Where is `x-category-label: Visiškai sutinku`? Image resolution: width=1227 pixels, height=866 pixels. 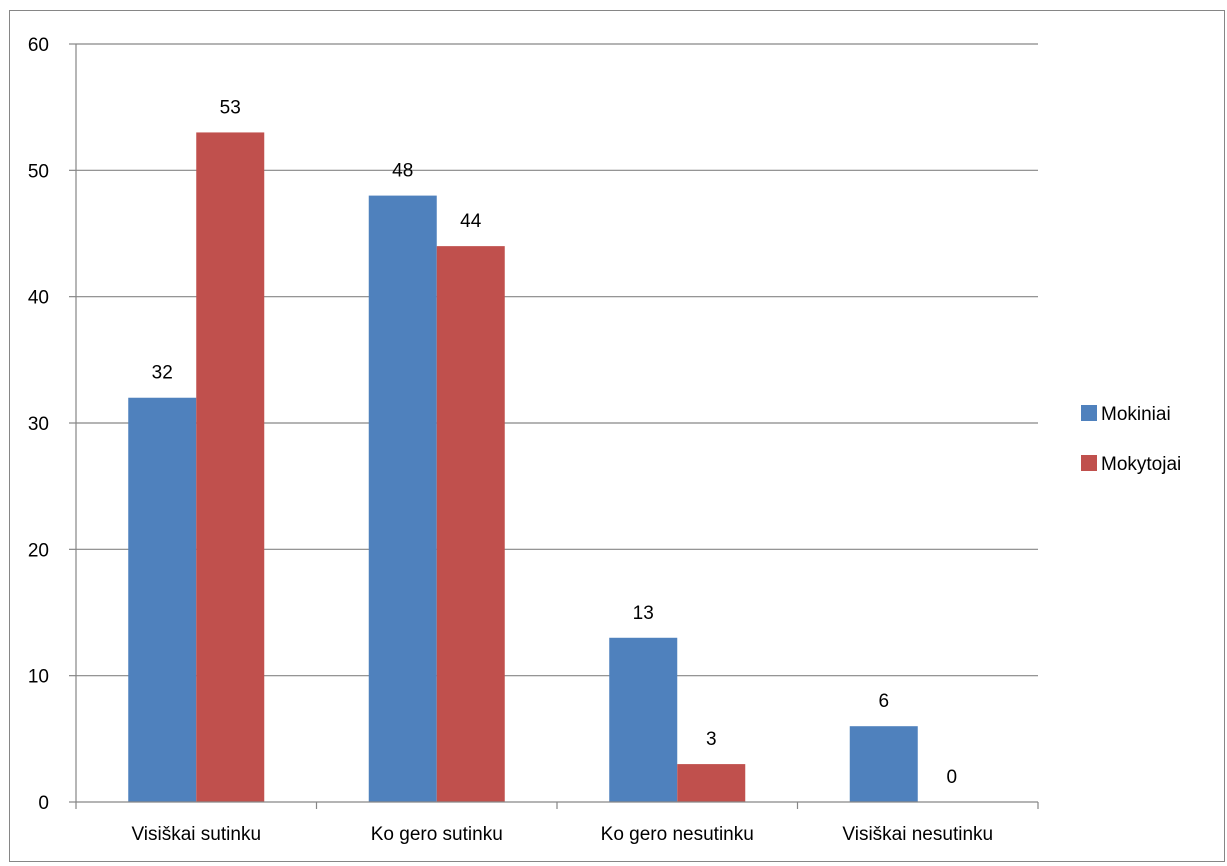
x-category-label: Visiškai sutinku is located at coordinates (196, 834).